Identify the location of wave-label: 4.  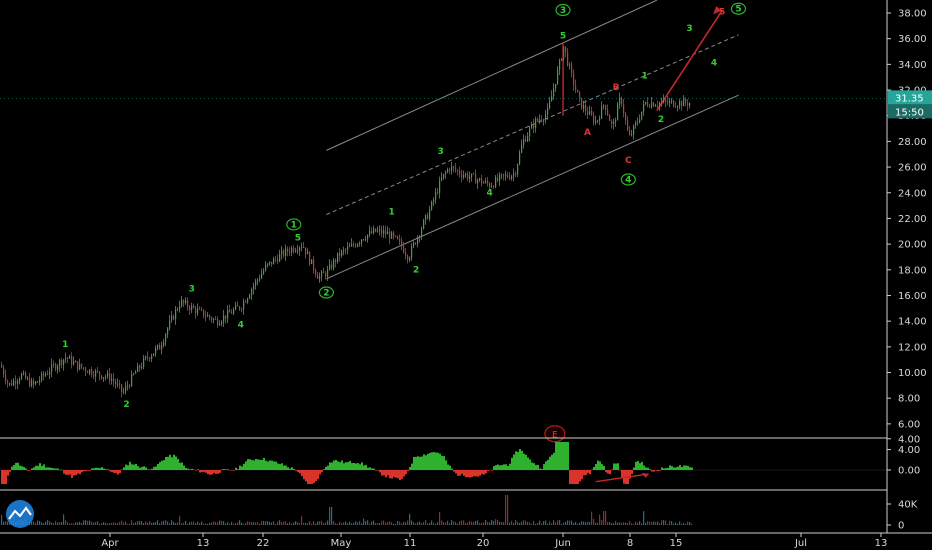
(628, 179).